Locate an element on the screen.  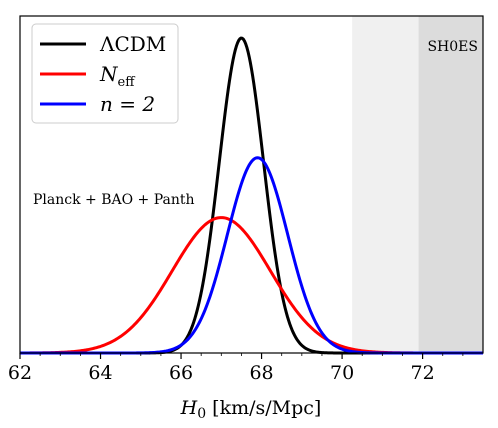
x-tick-label-72: 72 is located at coordinates (423, 373).